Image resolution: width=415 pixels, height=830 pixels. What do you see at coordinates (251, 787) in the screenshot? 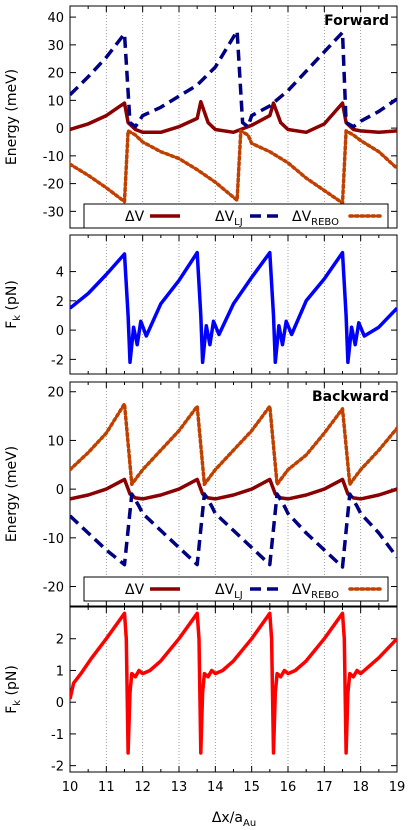
I see `x-tick-label: 15` at bounding box center [251, 787].